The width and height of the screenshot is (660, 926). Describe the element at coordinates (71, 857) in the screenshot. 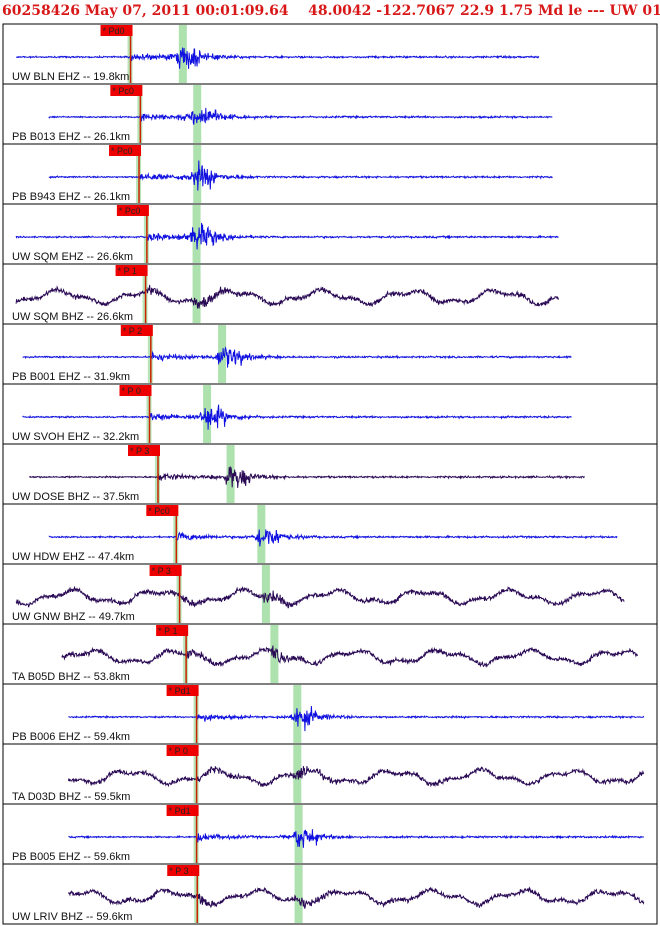

I see `station-label: PB B005 EHZ -- 59.6km` at that location.